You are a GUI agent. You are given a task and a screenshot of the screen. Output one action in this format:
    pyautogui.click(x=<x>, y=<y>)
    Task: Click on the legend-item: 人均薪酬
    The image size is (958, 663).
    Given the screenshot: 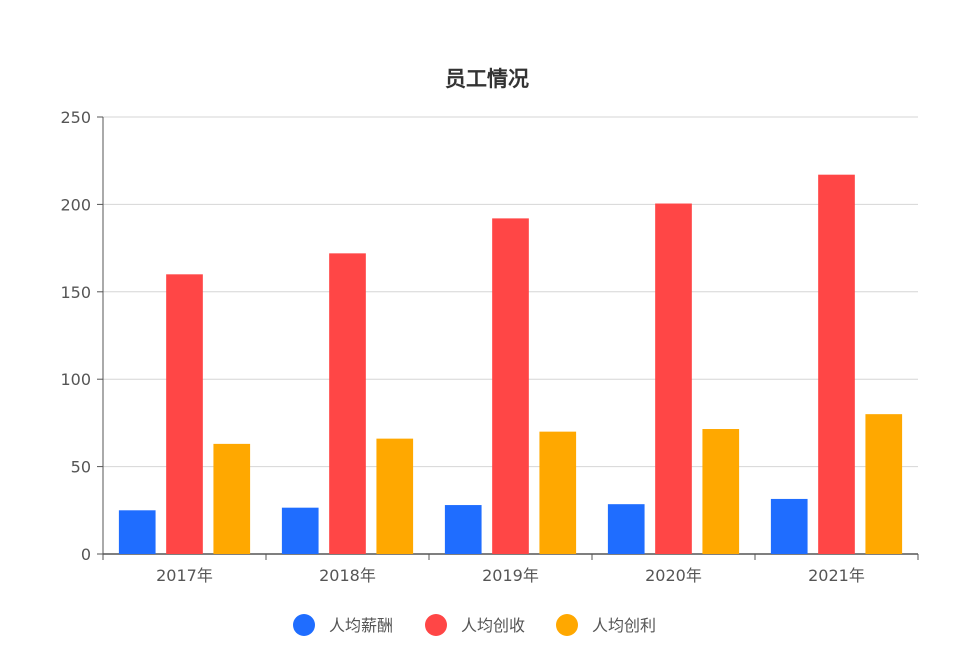 What is the action you would take?
    pyautogui.click(x=343, y=625)
    